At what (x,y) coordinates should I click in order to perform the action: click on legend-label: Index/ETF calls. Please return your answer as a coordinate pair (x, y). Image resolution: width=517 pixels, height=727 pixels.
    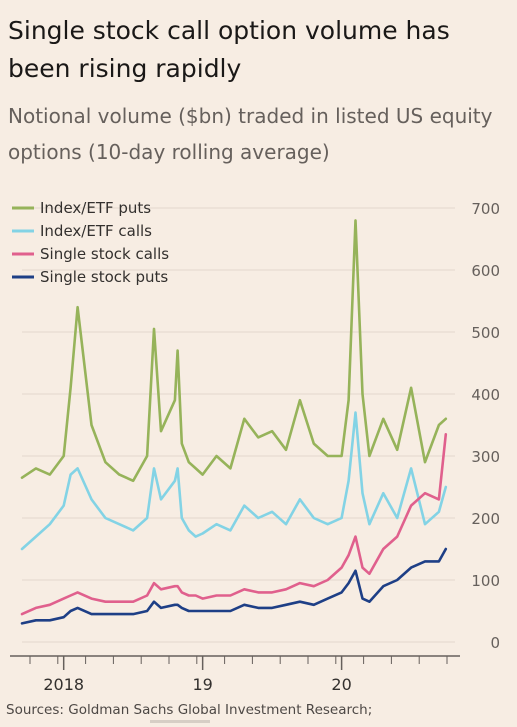
    Looking at the image, I should click on (96, 231).